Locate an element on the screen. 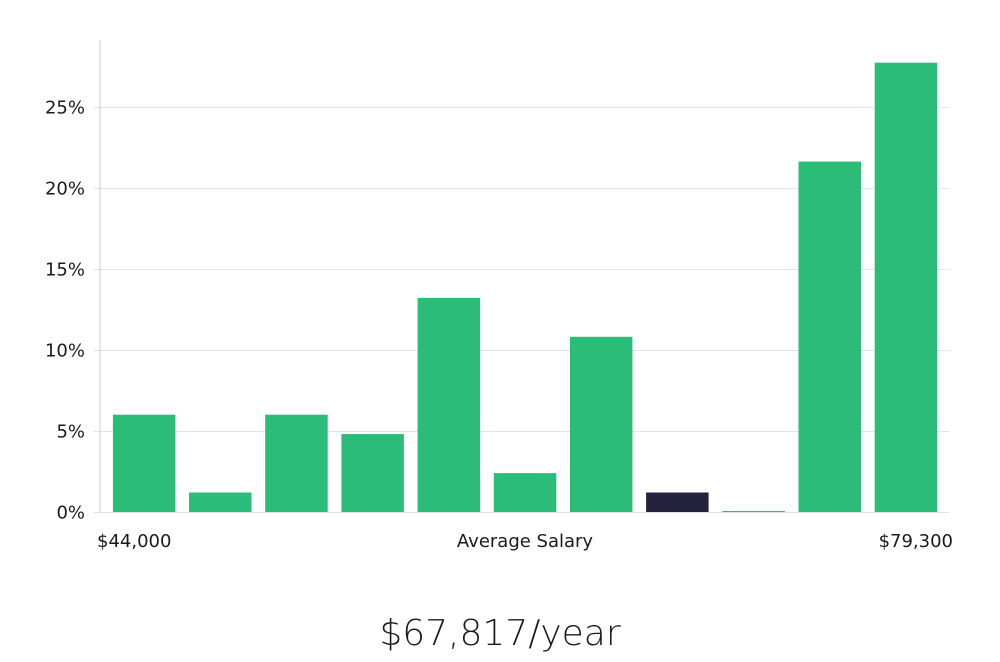  x-axis-labels: $44,000 Average Salary $79,300 is located at coordinates (525, 541).